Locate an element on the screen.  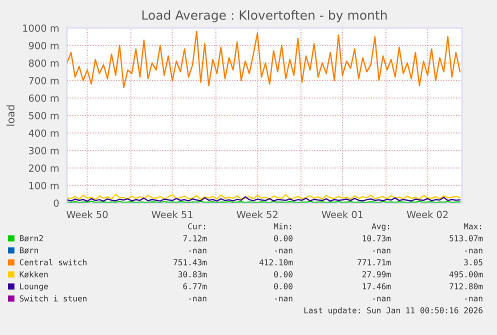
legend-label: Børn is located at coordinates (29, 250).